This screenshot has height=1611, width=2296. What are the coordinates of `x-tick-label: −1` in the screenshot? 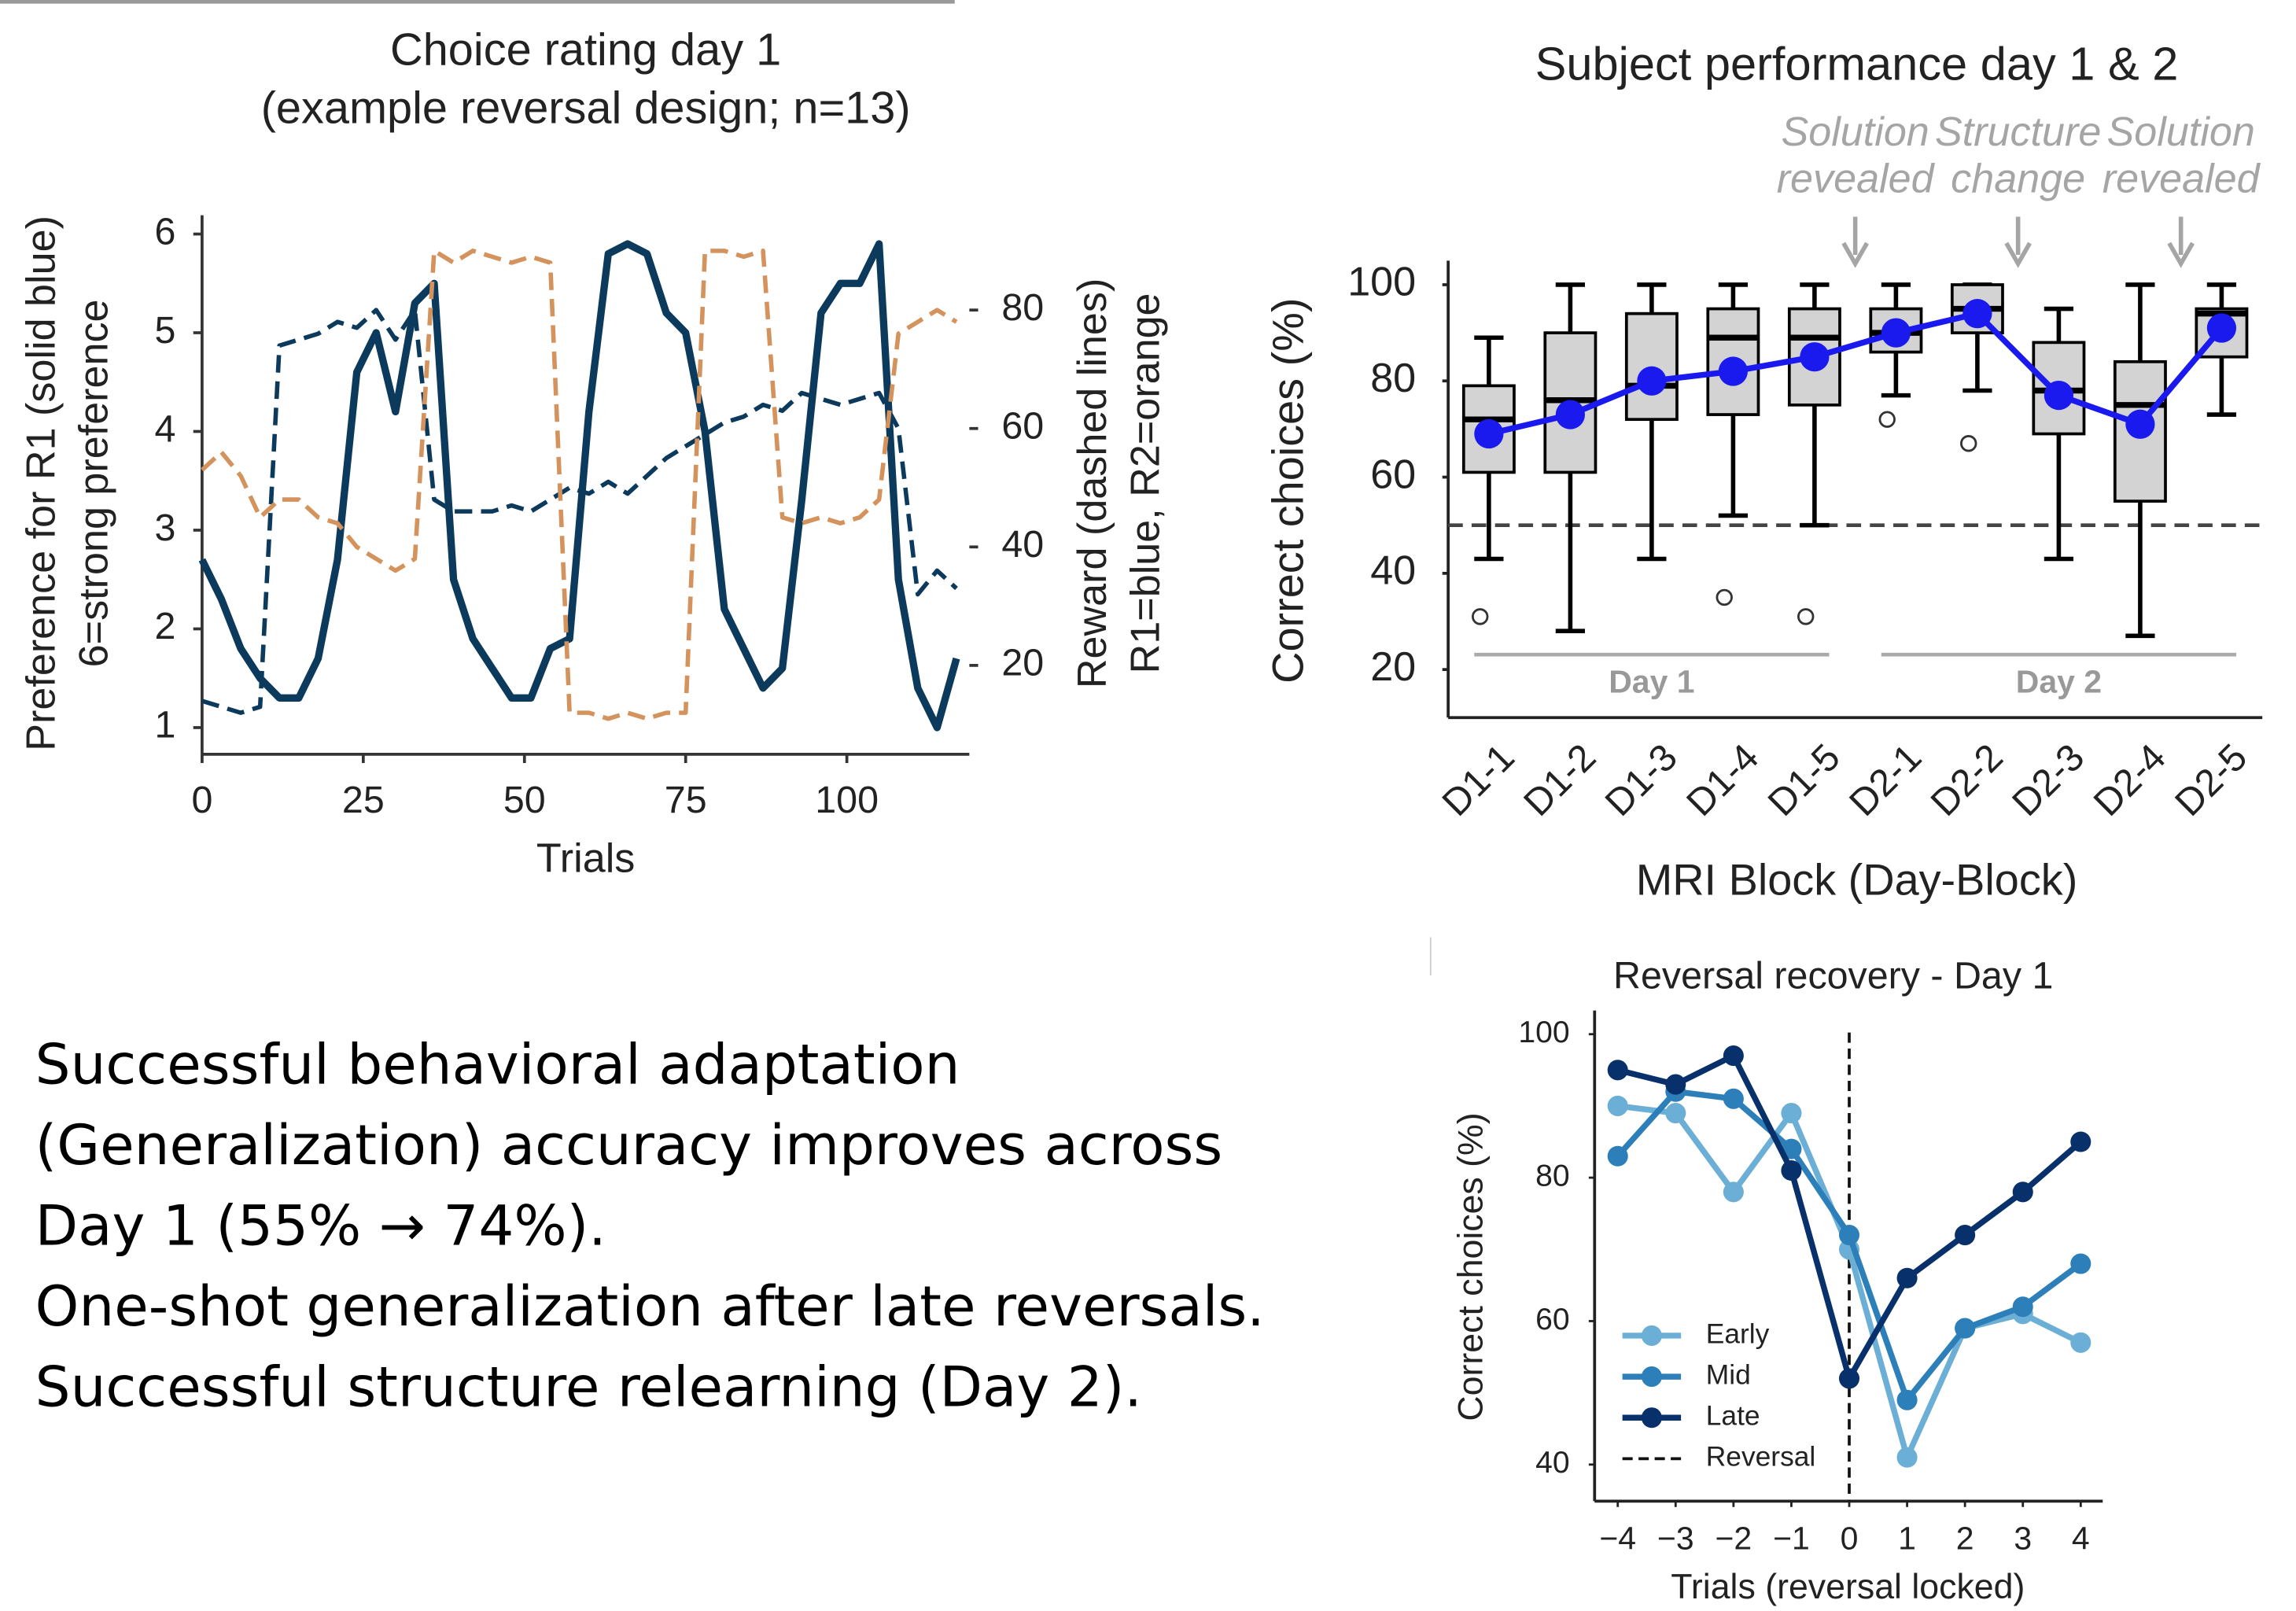 It's located at (1791, 1538).